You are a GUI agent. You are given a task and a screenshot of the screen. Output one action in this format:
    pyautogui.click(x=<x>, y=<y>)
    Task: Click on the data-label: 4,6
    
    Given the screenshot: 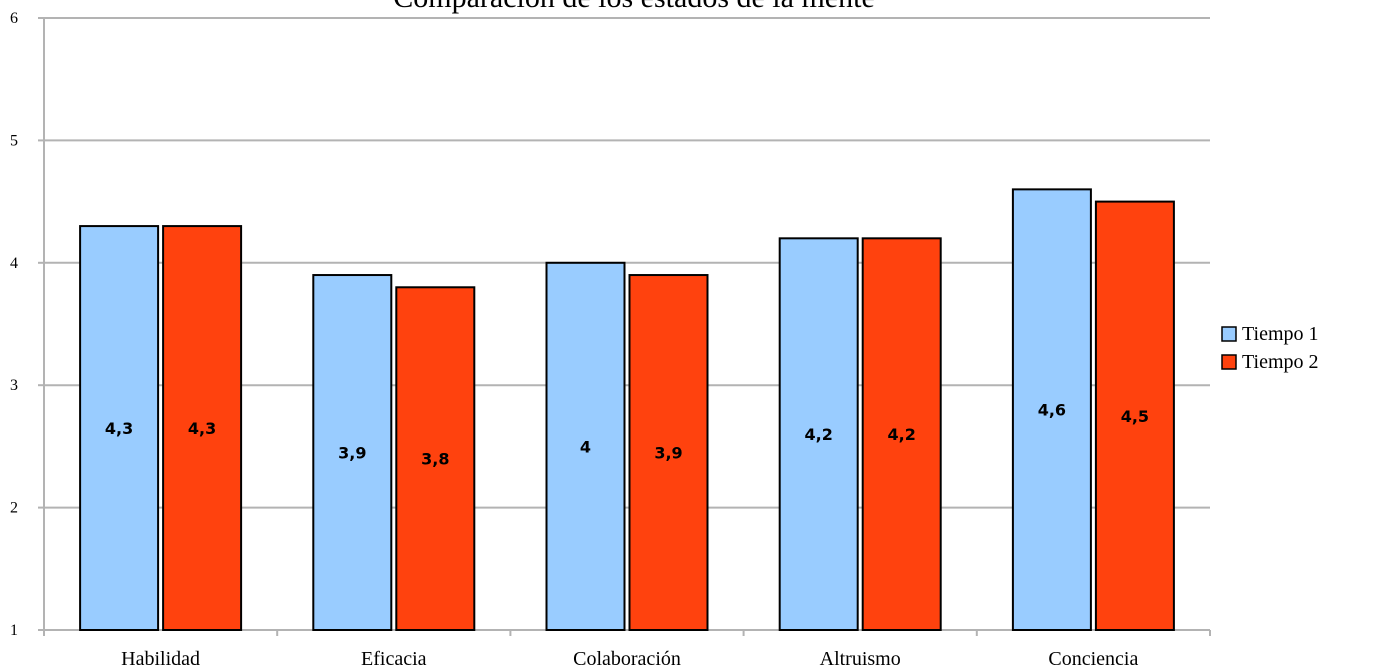 What is the action you would take?
    pyautogui.click(x=1052, y=410)
    